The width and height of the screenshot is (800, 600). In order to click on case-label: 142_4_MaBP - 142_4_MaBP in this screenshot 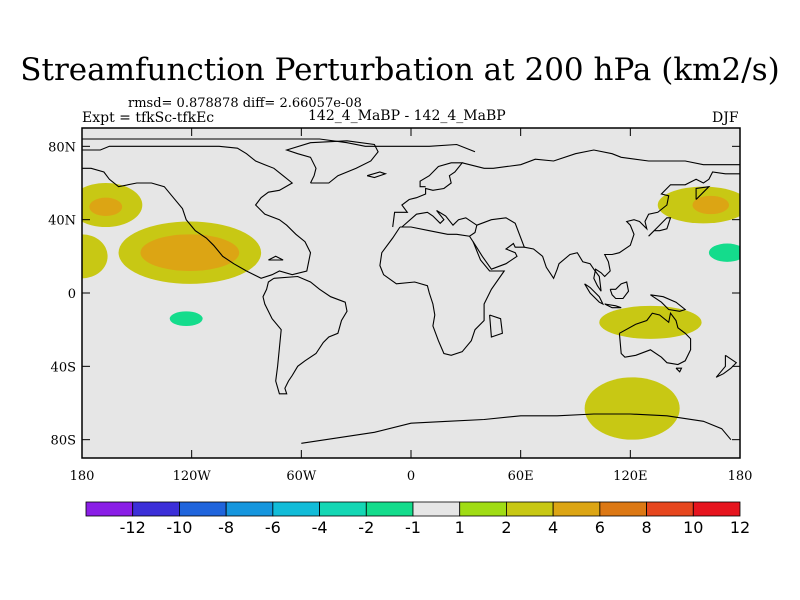, I will do `click(407, 116)`.